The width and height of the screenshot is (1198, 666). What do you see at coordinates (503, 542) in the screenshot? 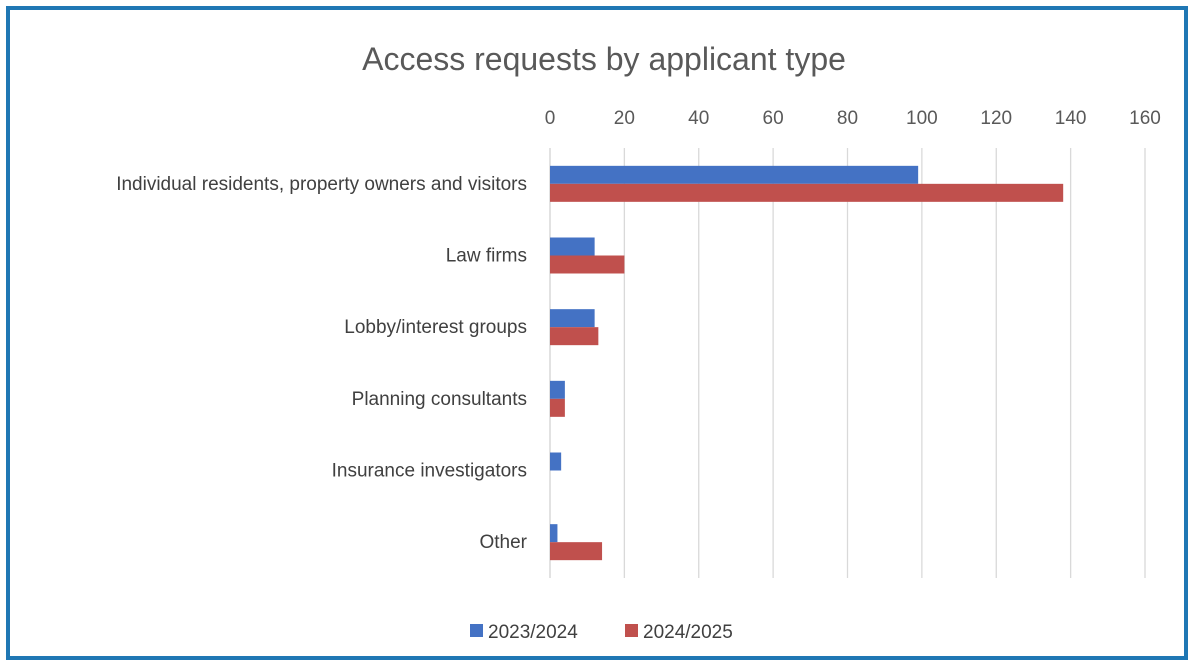
I see `category-label: Other` at bounding box center [503, 542].